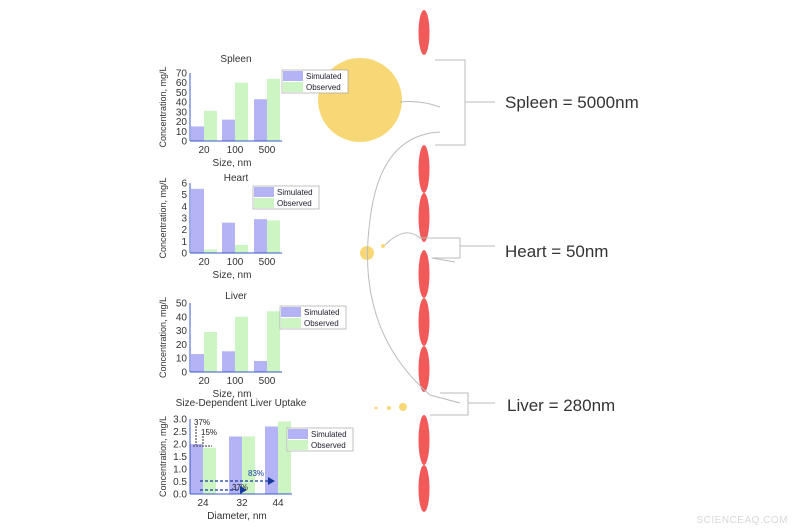 This screenshot has height=530, width=800. What do you see at coordinates (209, 432) in the screenshot?
I see `annotation: 15%` at bounding box center [209, 432].